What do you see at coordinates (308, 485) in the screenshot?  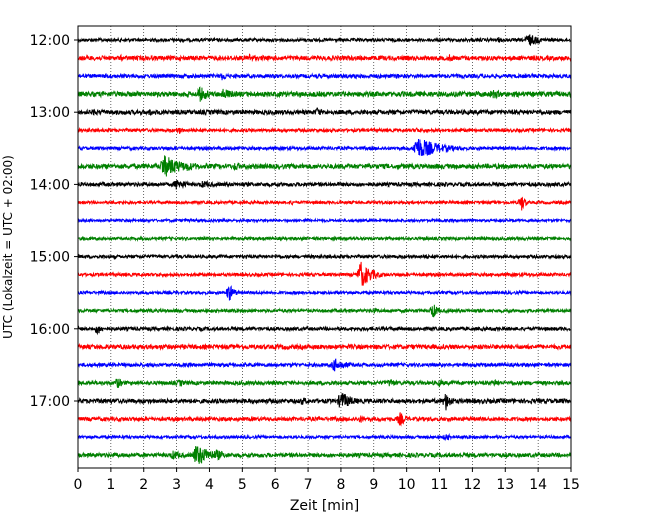 I see `x-tick-label: 7` at bounding box center [308, 485].